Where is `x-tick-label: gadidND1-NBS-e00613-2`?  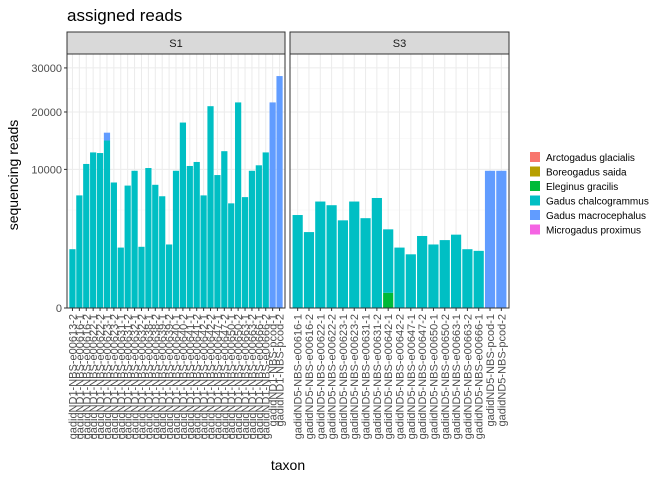 x-tick-label: gadidND1-NBS-e00613-2 is located at coordinates (73, 376).